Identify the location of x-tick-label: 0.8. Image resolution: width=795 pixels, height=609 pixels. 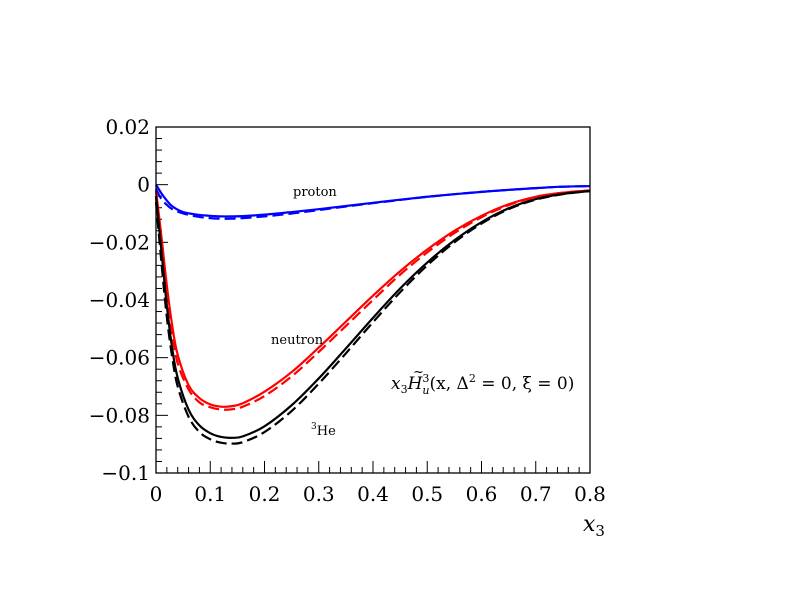
(590, 494).